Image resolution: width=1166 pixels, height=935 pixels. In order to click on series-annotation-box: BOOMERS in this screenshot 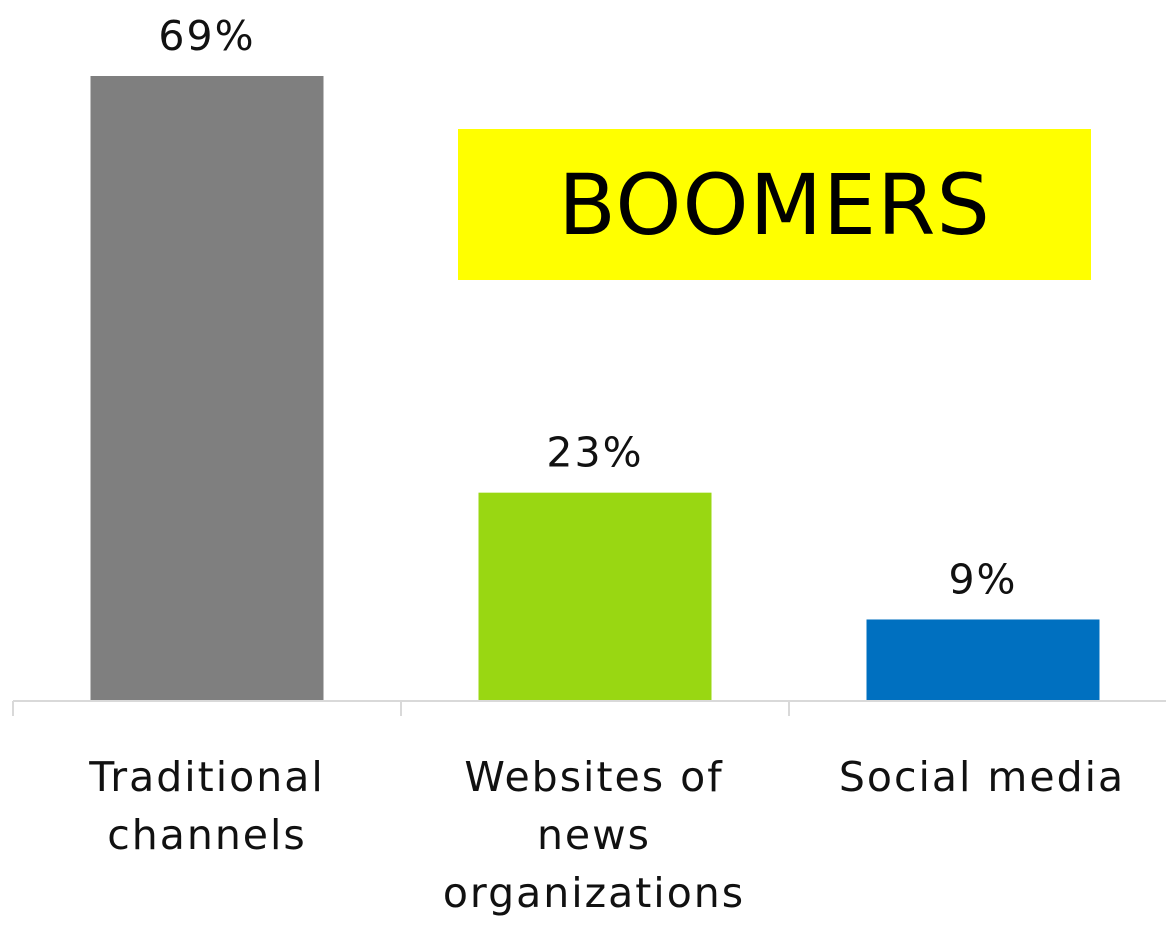, I will do `click(774, 204)`.